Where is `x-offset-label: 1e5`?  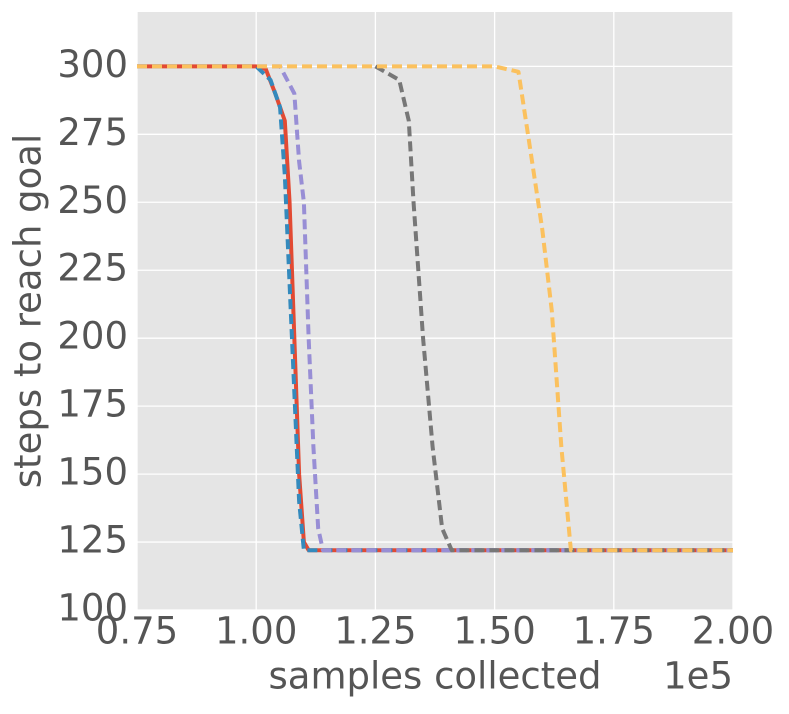
x-offset-label: 1e5 is located at coordinates (698, 676).